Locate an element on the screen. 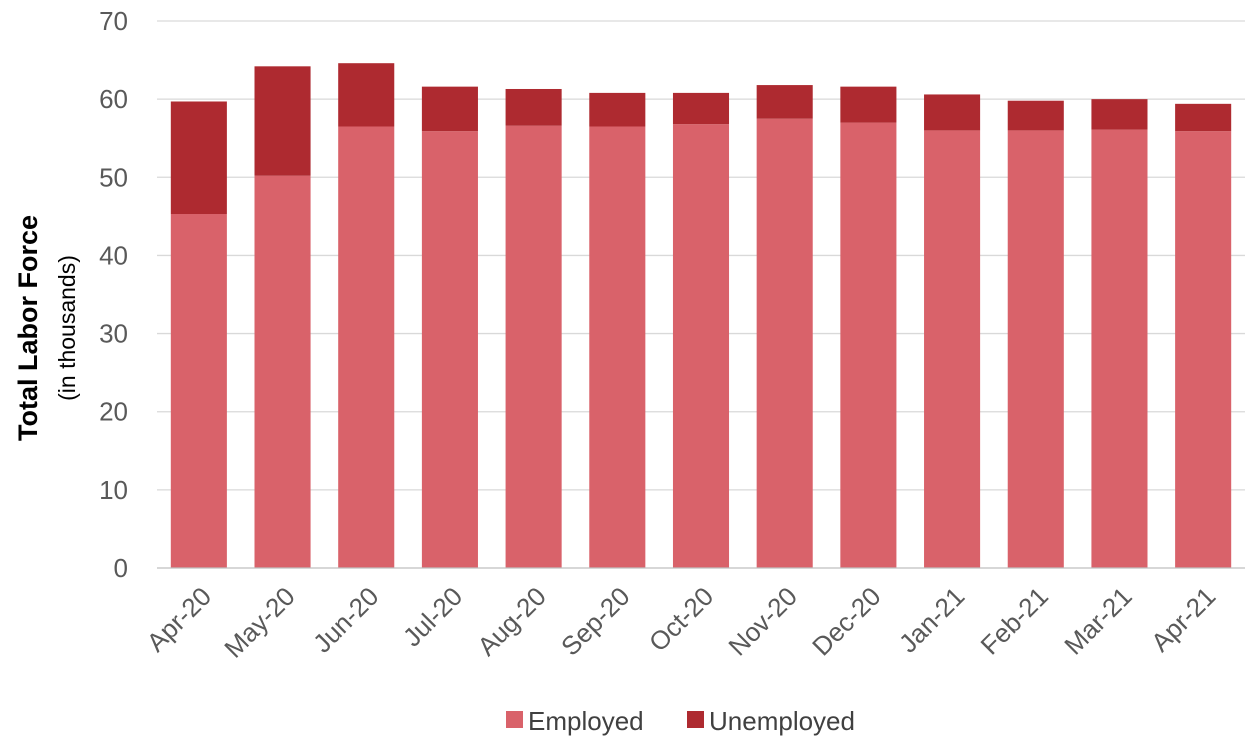  y-tick-label: 40 is located at coordinates (113, 255).